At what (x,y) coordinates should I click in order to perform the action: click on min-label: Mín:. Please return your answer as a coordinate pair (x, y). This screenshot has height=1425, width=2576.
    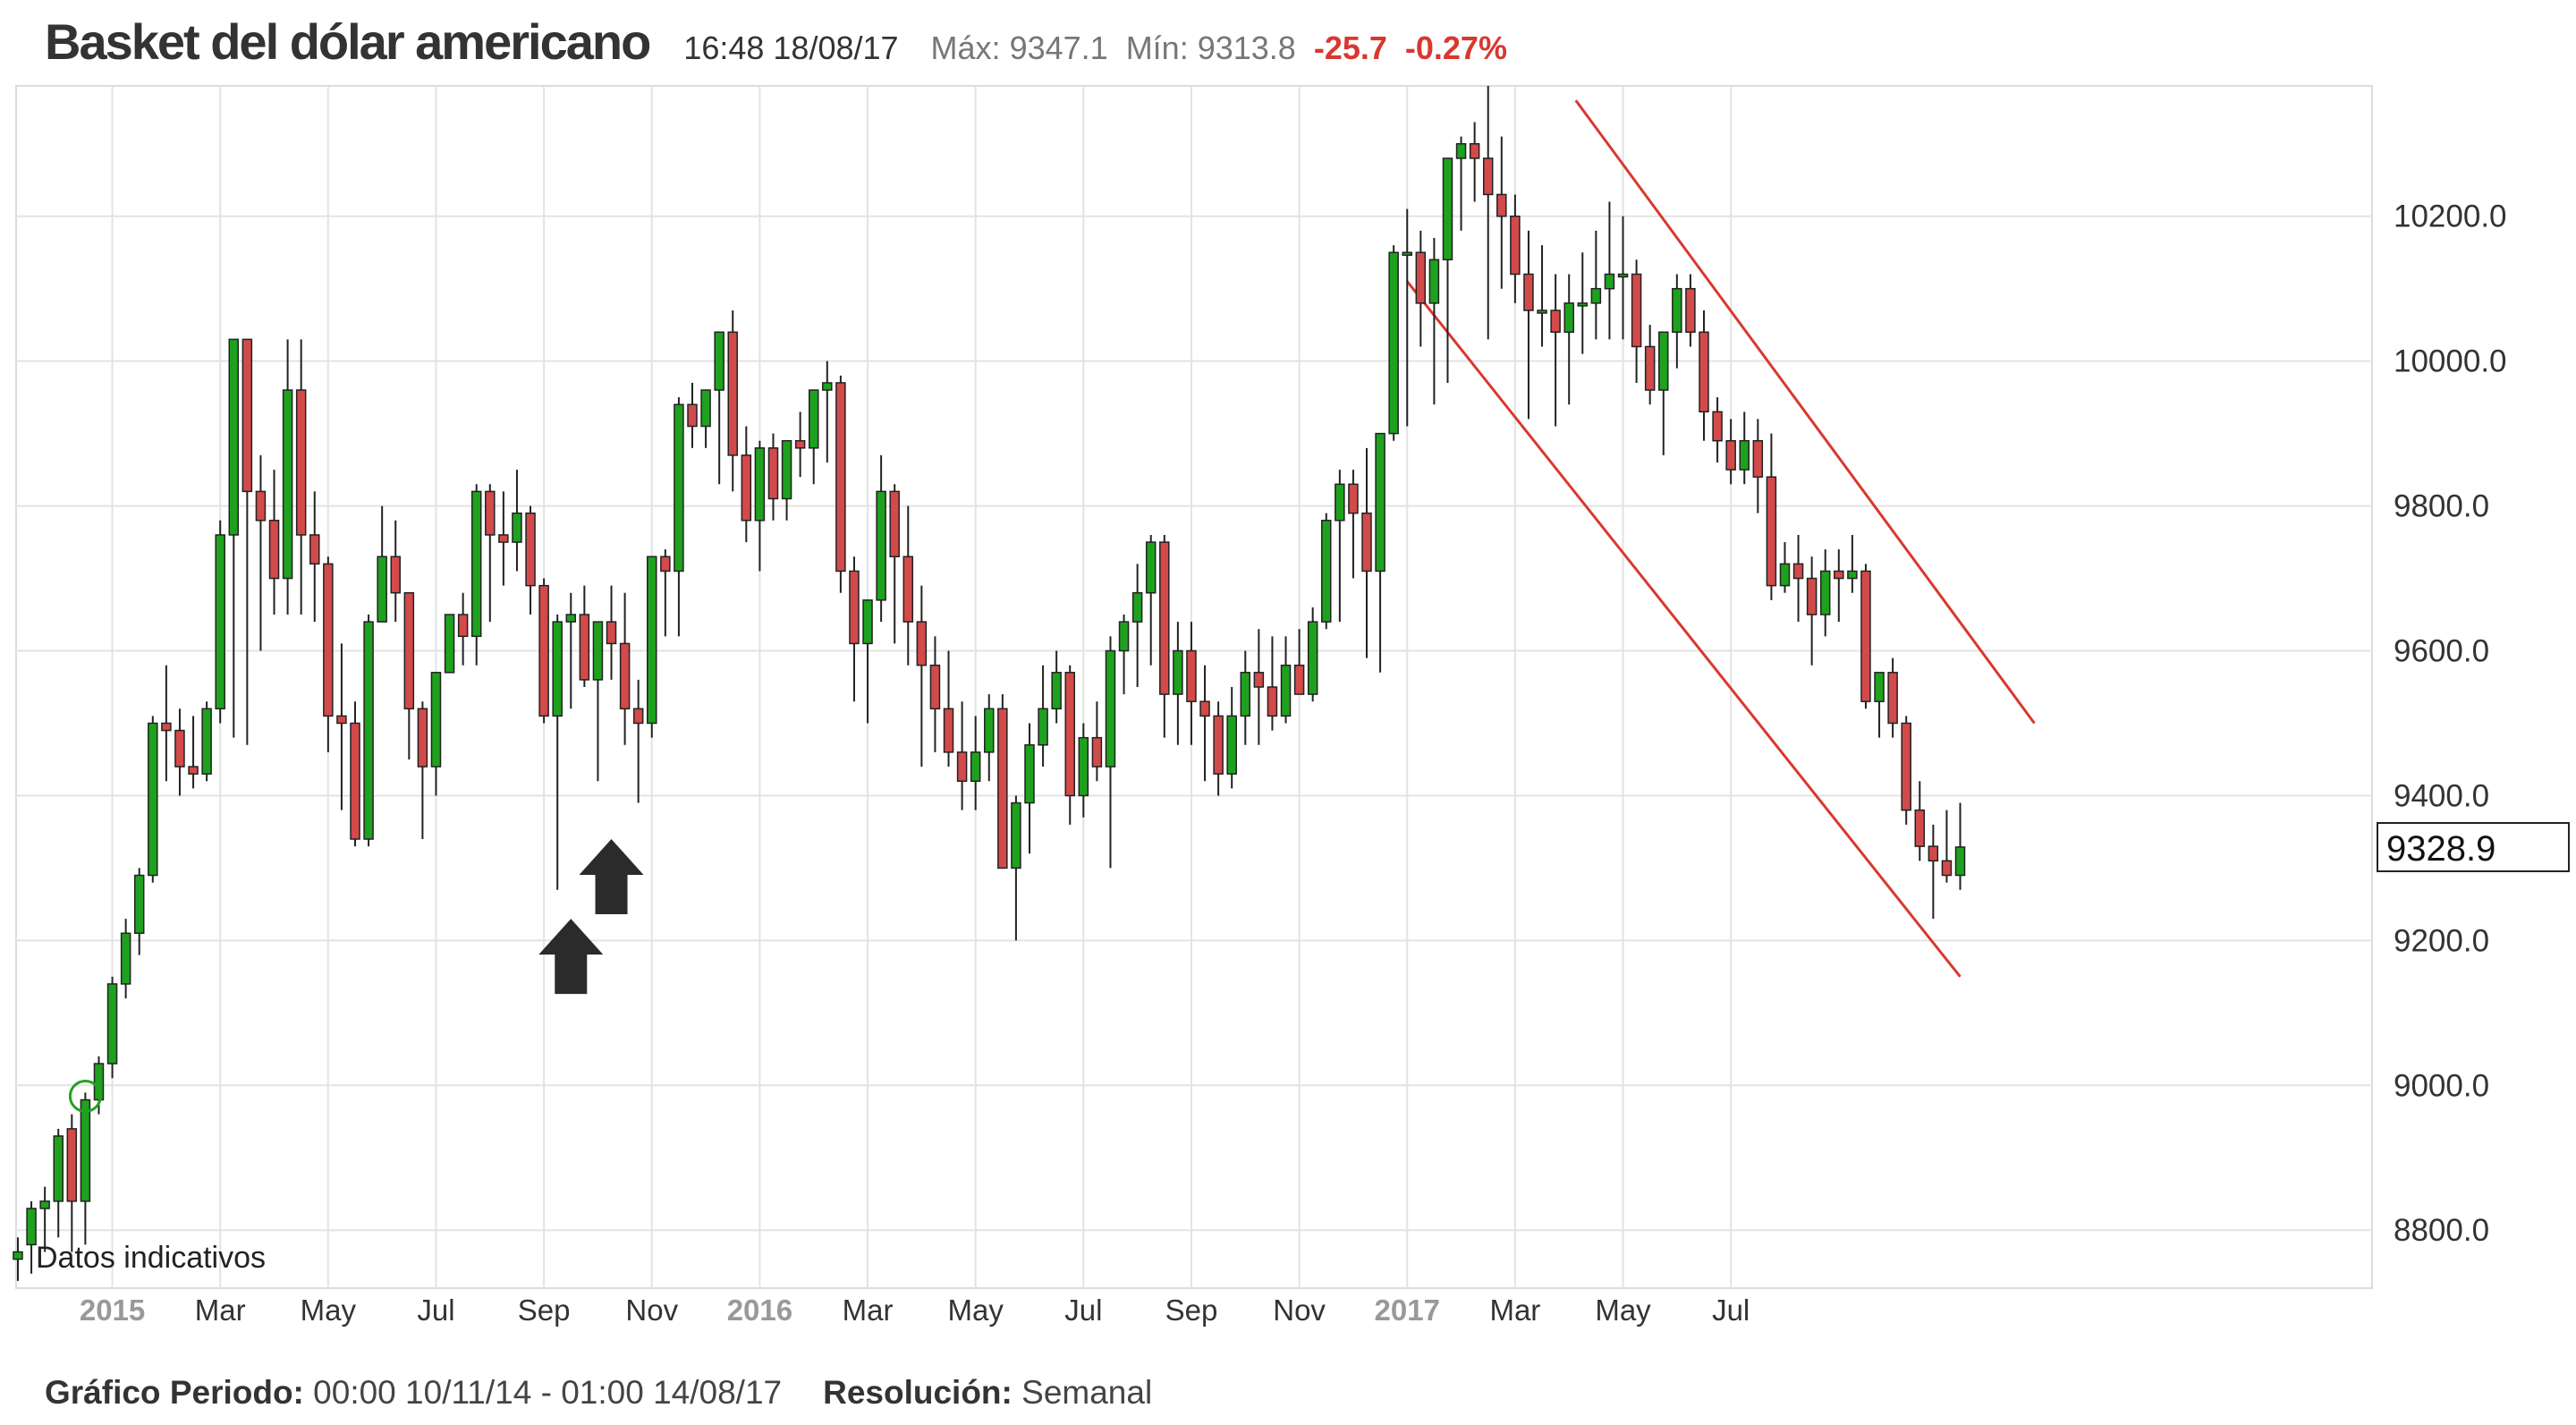
    Looking at the image, I should click on (1157, 48).